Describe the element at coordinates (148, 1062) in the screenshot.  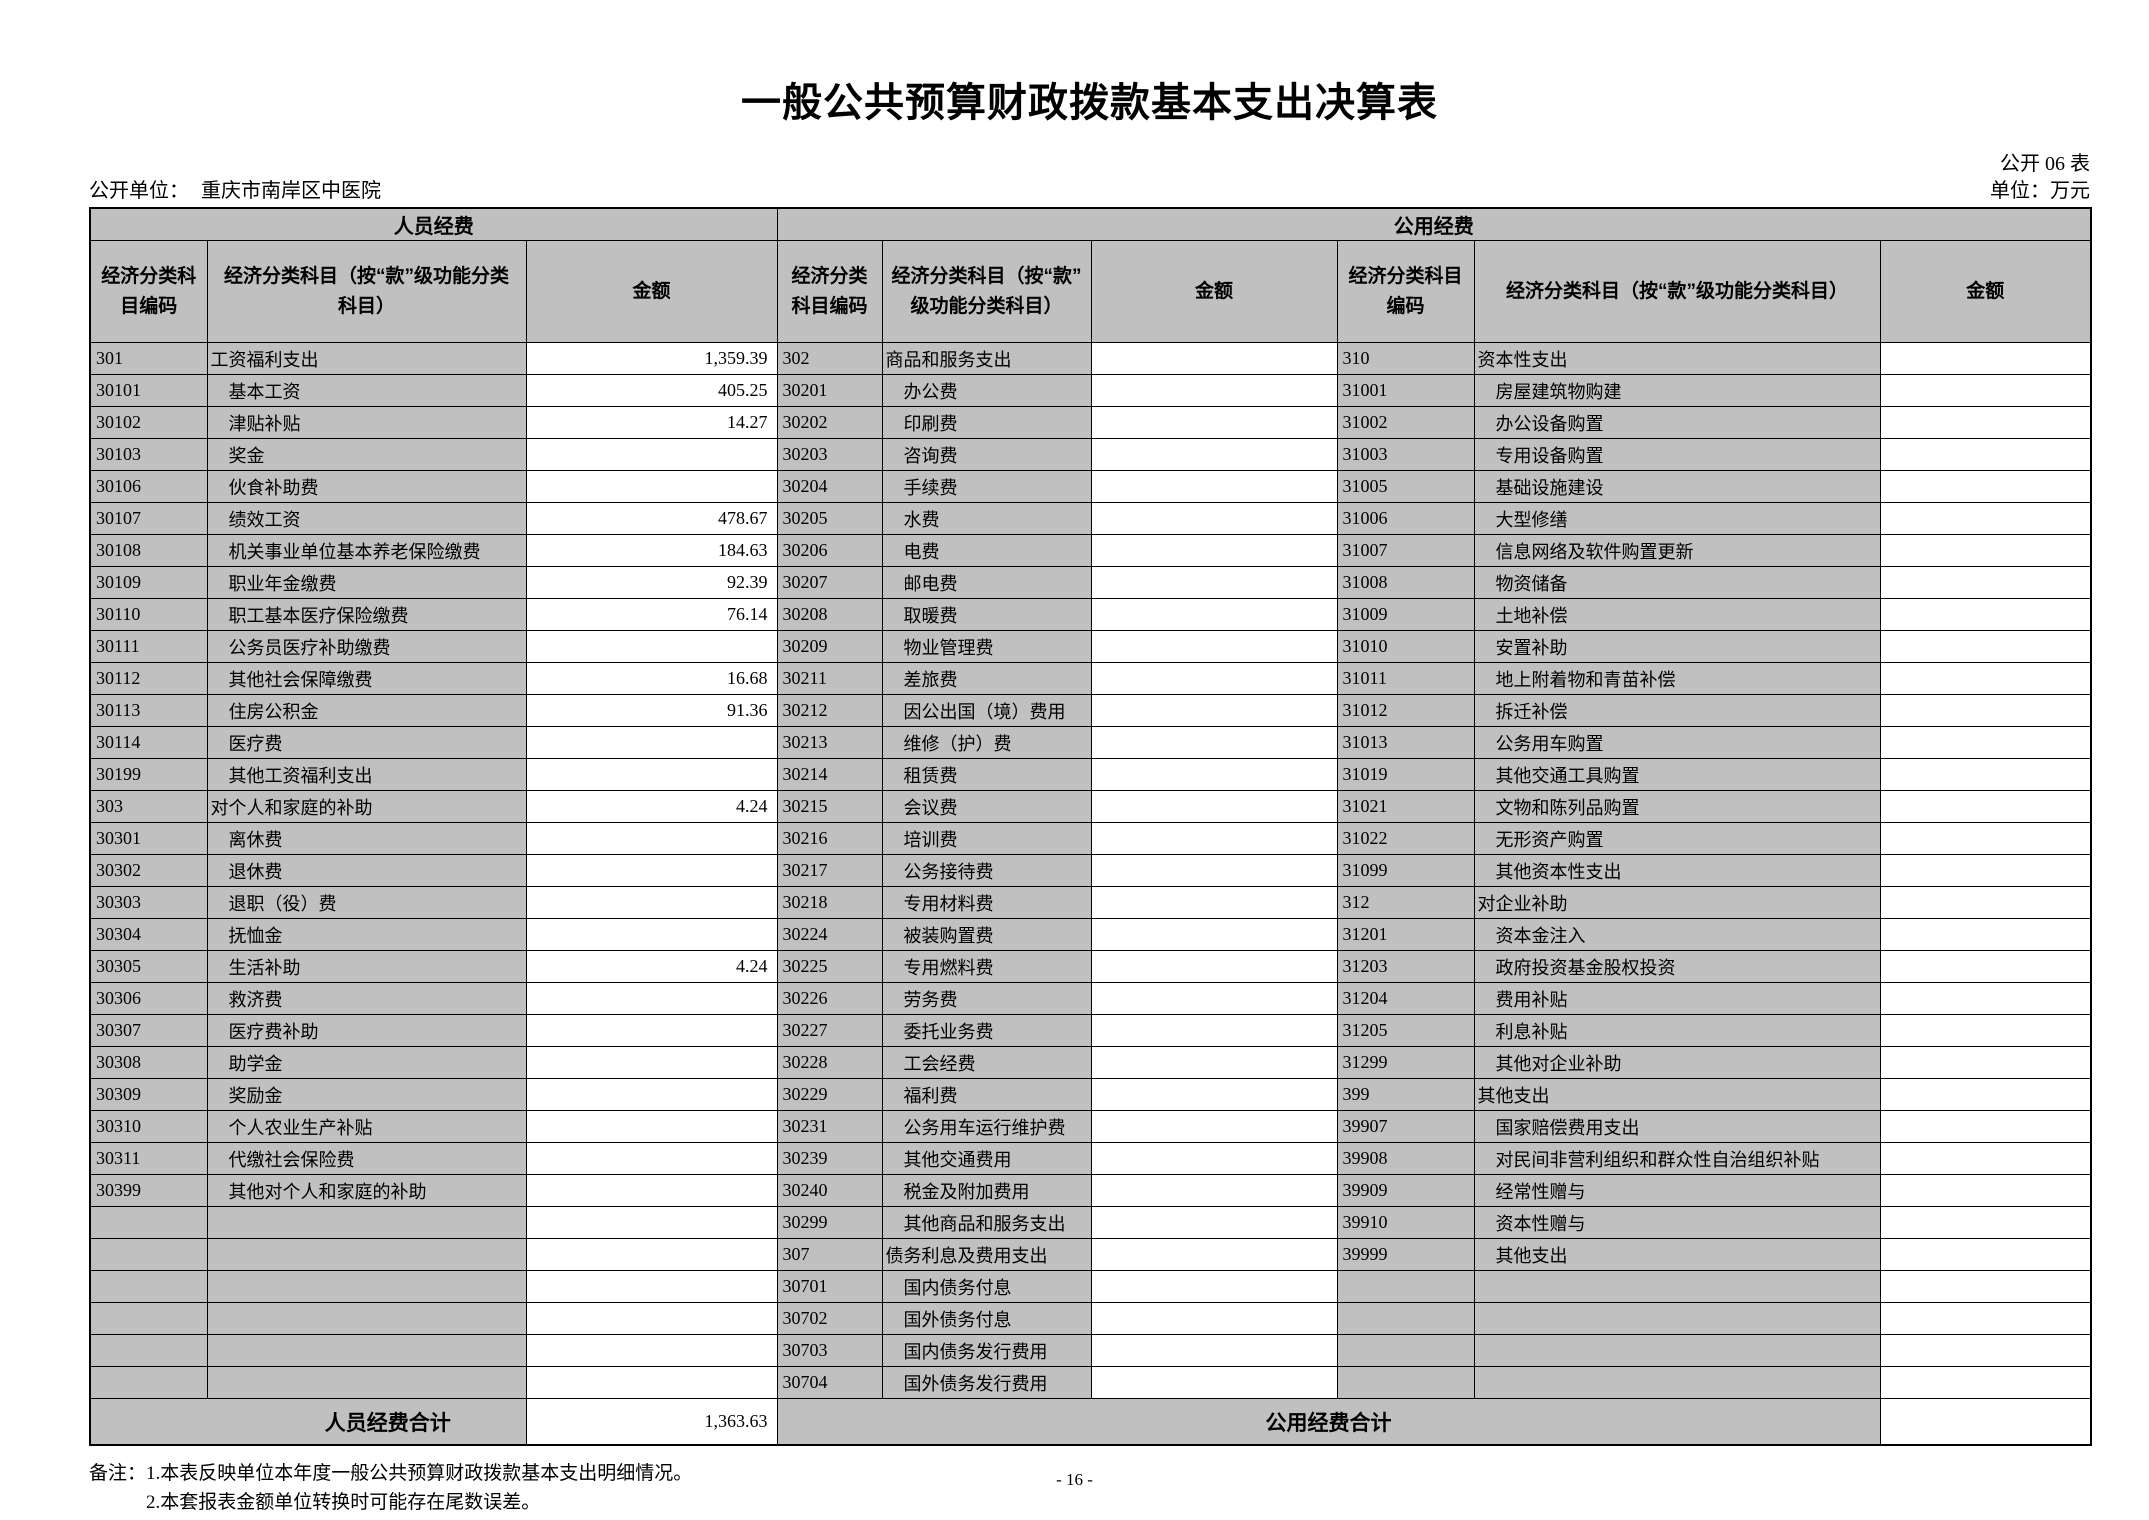
I see `code-cell: 30308` at that location.